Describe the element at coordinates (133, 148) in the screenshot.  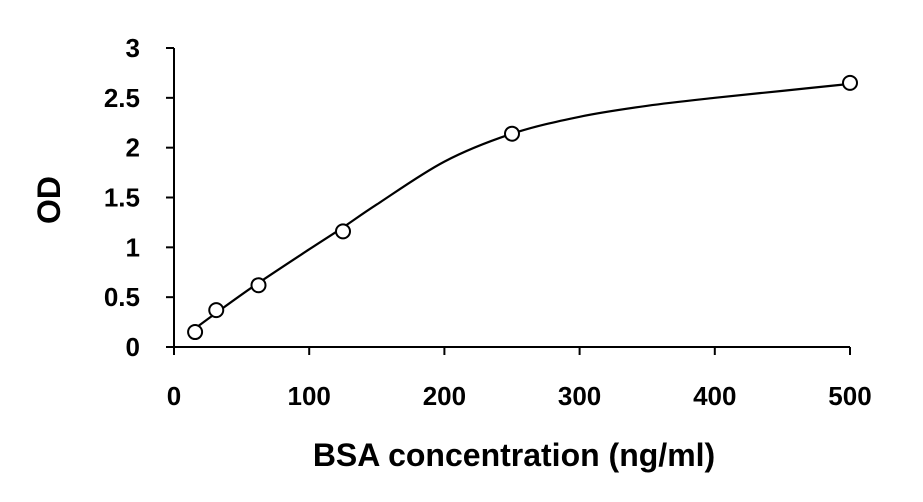
I see `y-tick-label: 2` at that location.